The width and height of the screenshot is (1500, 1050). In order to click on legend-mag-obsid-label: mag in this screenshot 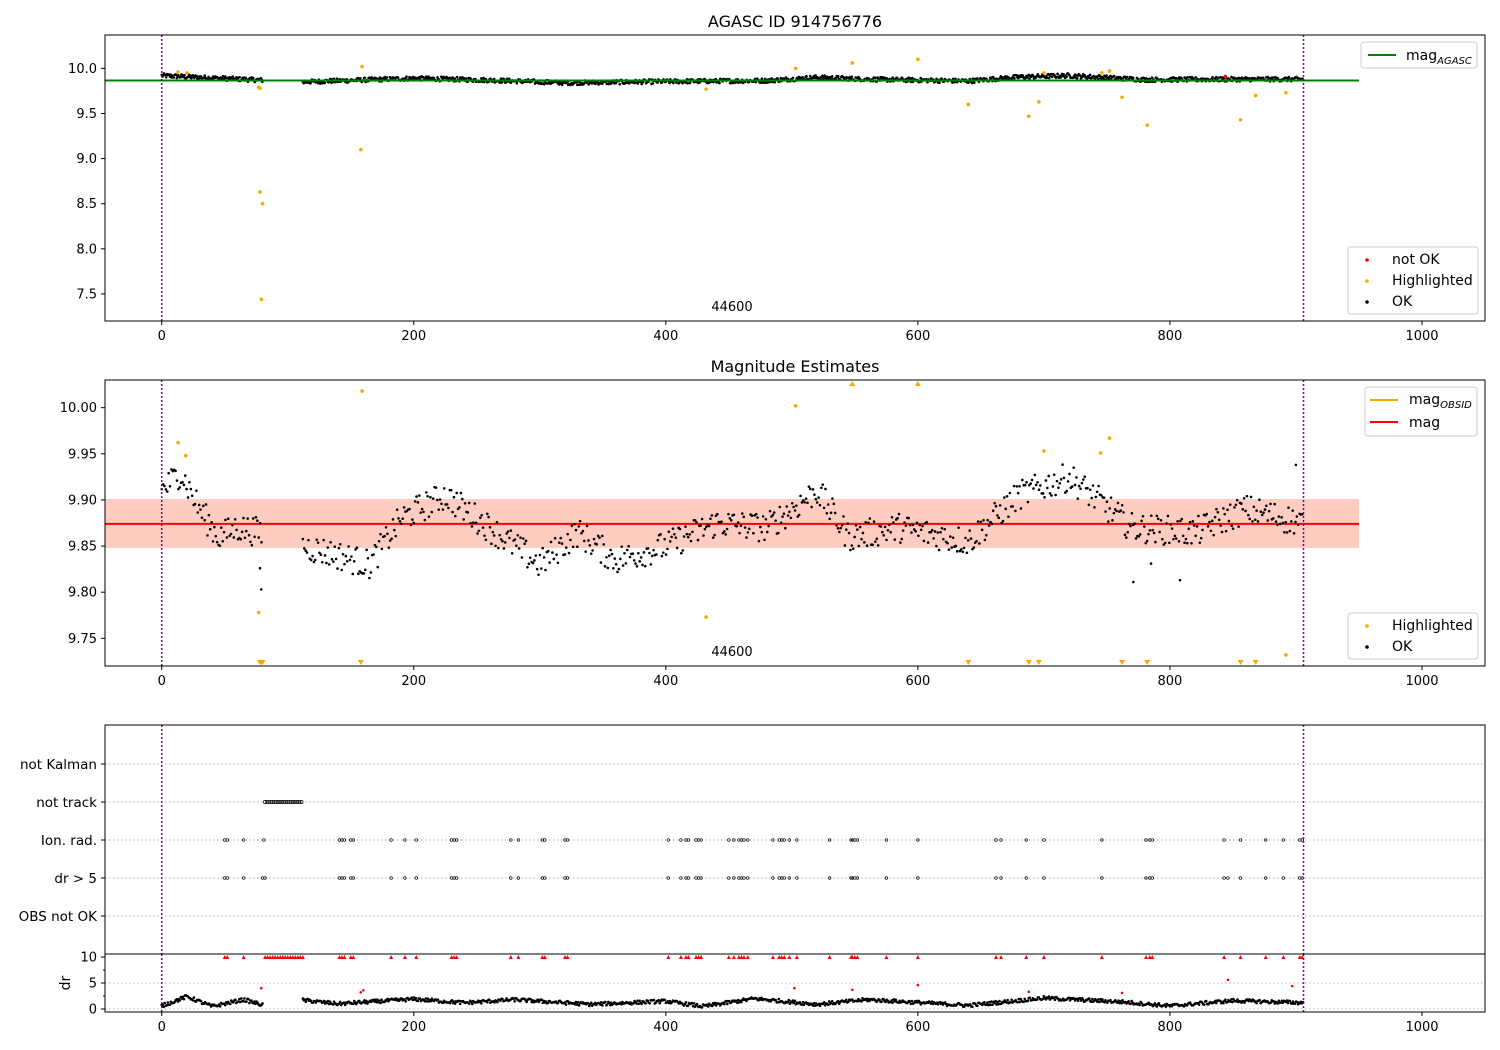, I will do `click(1424, 400)`.